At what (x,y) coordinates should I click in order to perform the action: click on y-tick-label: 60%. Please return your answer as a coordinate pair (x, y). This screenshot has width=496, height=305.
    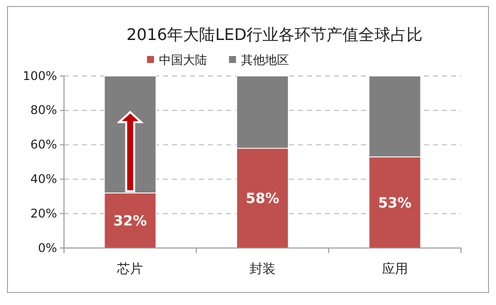
    Looking at the image, I should click on (43, 145).